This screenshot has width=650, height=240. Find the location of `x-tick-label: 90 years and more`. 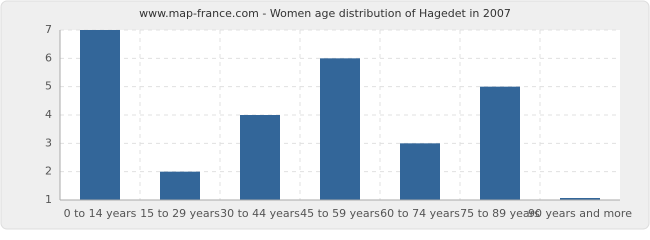

x-tick-label: 90 years and more is located at coordinates (580, 213).